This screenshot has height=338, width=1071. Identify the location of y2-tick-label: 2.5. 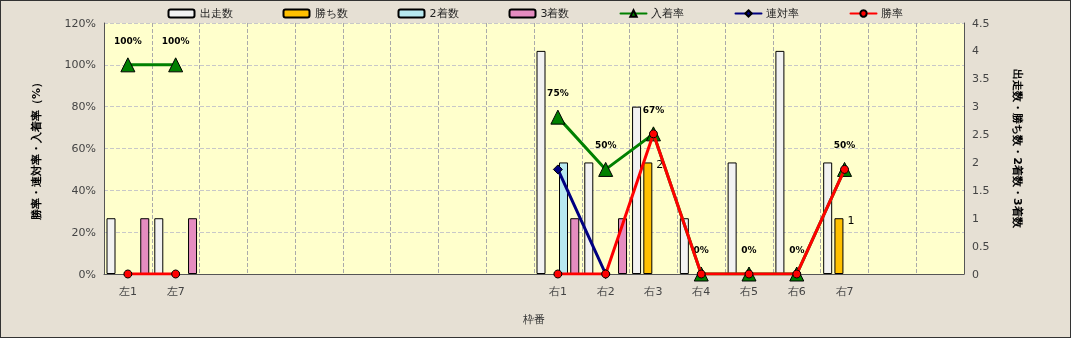
(981, 135).